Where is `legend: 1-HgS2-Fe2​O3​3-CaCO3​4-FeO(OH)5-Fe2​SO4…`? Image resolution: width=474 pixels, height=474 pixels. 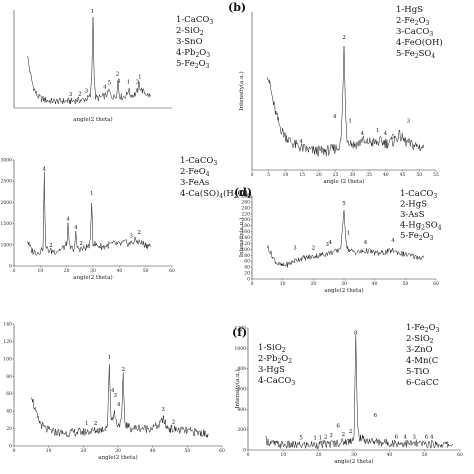
legend: 1-HgS2-Fe2​O3​3-CaCO3​4-FeO(OH)5-Fe2​SO4… is located at coordinates (419, 32).